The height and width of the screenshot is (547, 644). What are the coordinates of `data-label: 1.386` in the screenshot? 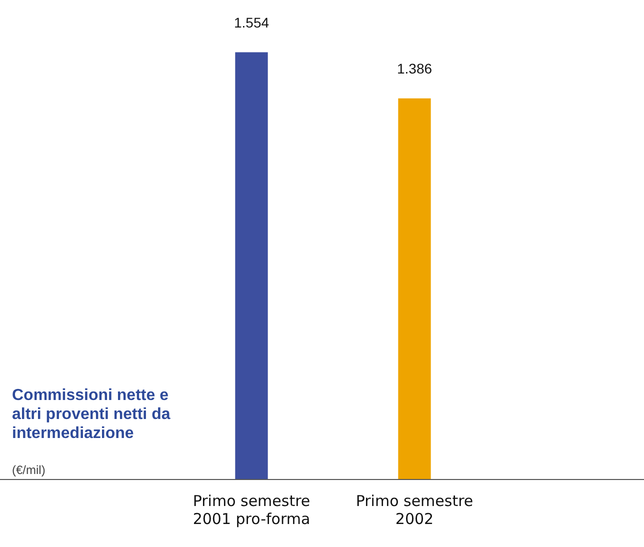 It's located at (414, 68).